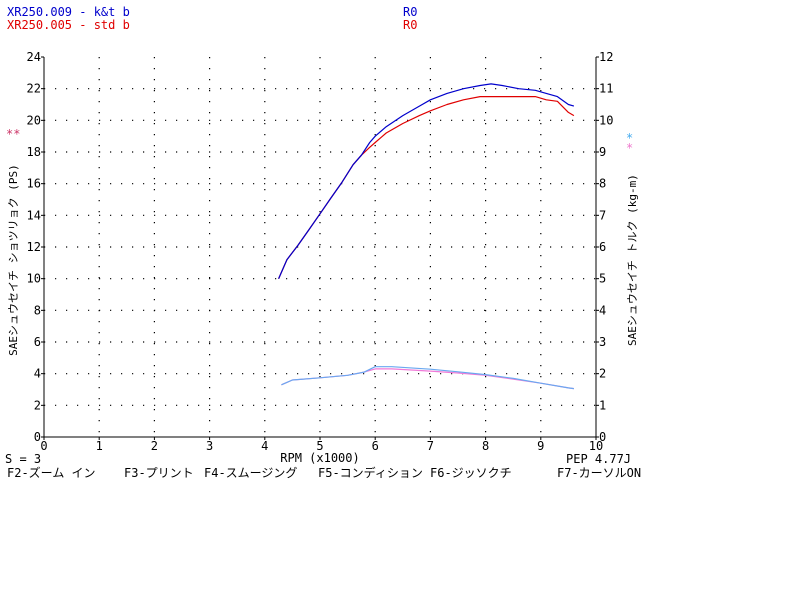 This screenshot has height=600, width=800. I want to click on y-left-tick-label: 20, so click(34, 120).